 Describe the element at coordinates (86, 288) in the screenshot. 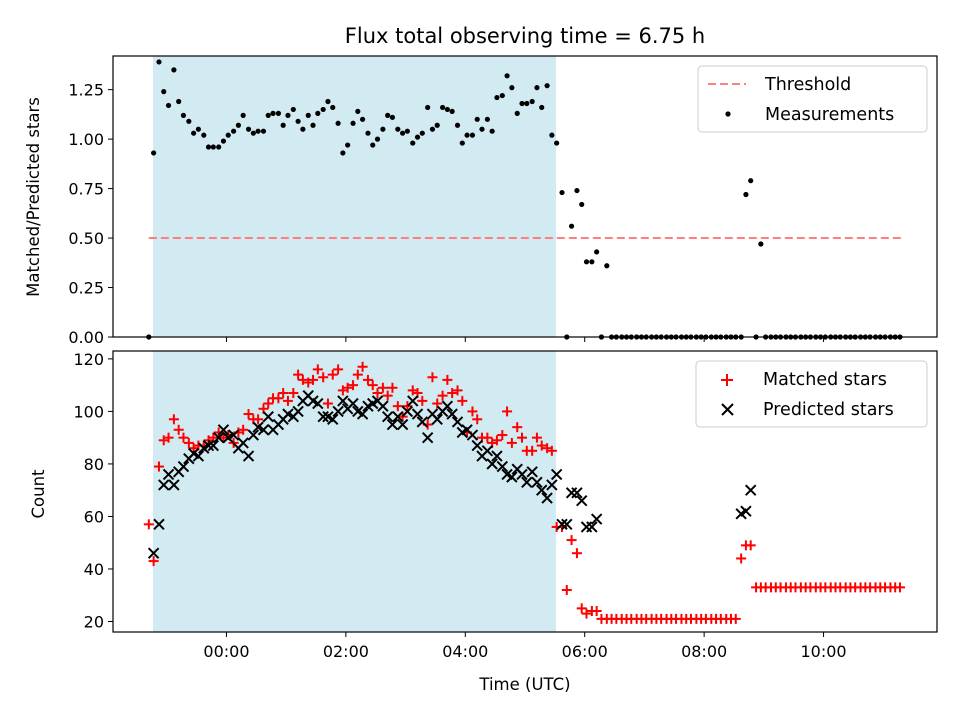

I see `y-tick-label: 0.25` at that location.